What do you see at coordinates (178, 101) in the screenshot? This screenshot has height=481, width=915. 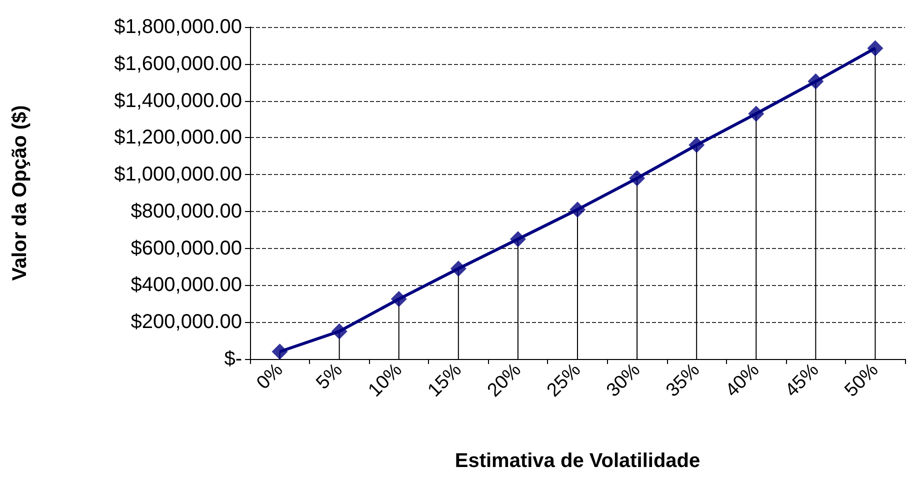 I see `y-tick-label: $1,400,000.00` at bounding box center [178, 101].